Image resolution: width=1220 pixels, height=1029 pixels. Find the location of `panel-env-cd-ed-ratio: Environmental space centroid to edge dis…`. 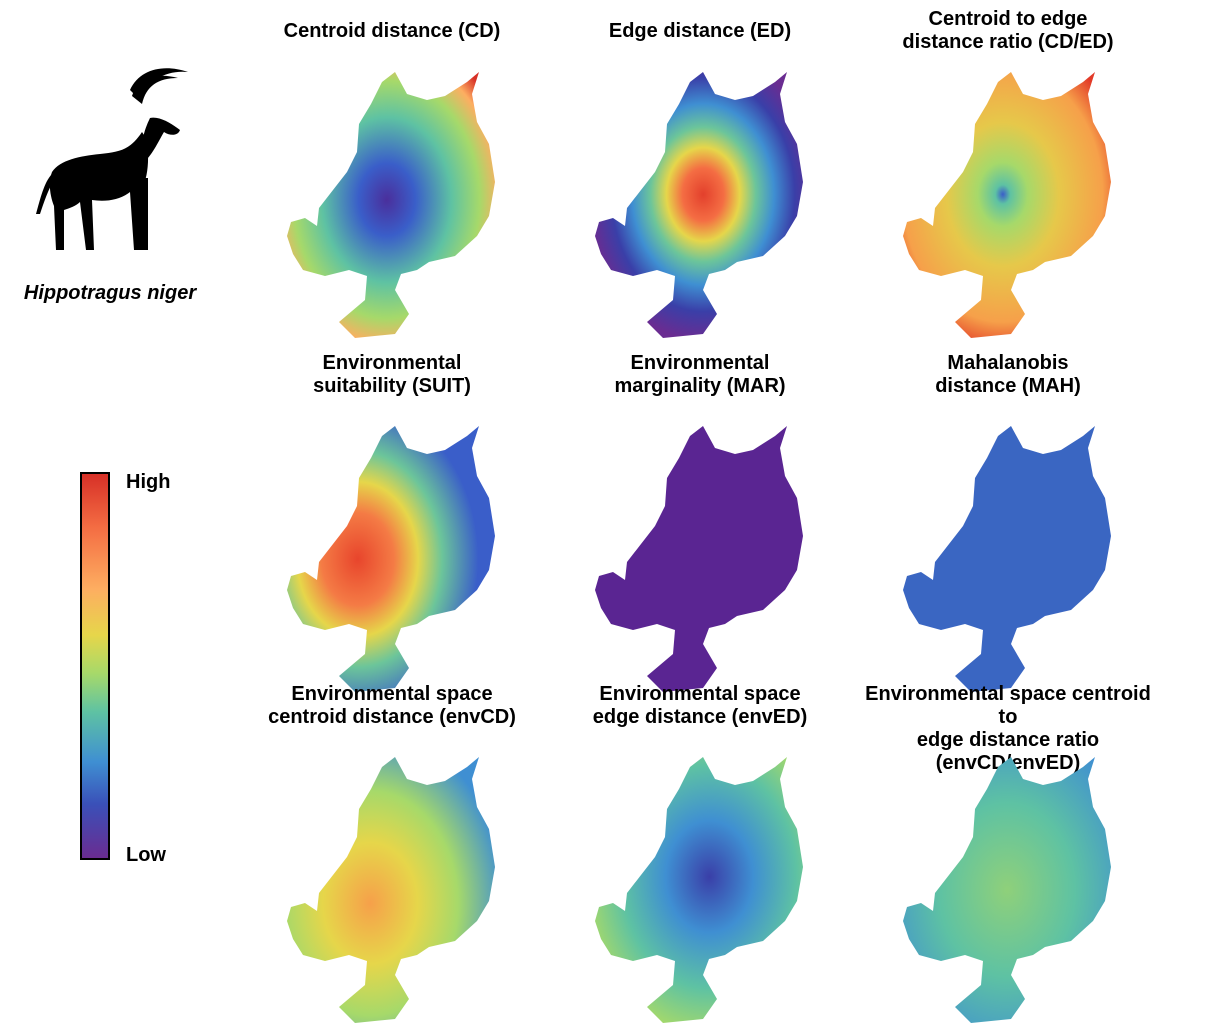

panel-env-cd-ed-ratio: Environmental space centroid to edge dis… is located at coordinates (1008, 853).